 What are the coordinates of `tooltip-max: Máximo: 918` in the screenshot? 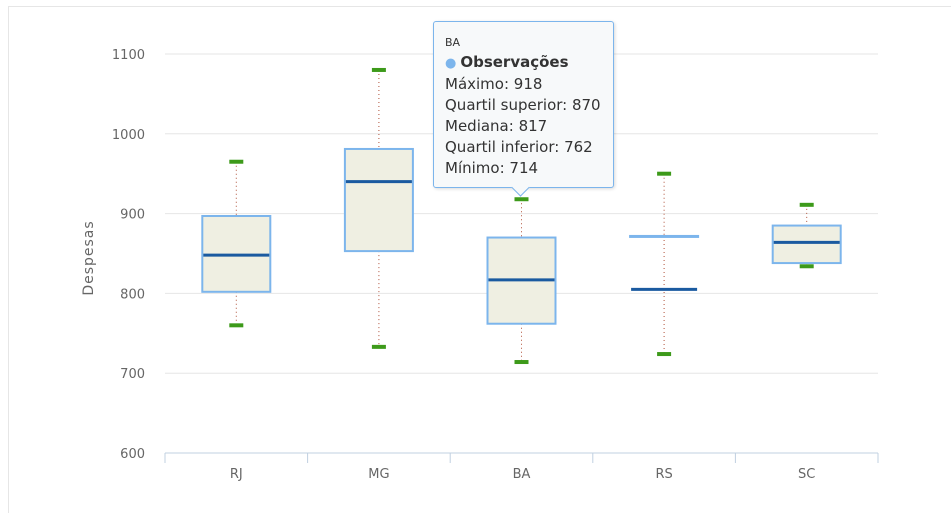 It's located at (494, 84).